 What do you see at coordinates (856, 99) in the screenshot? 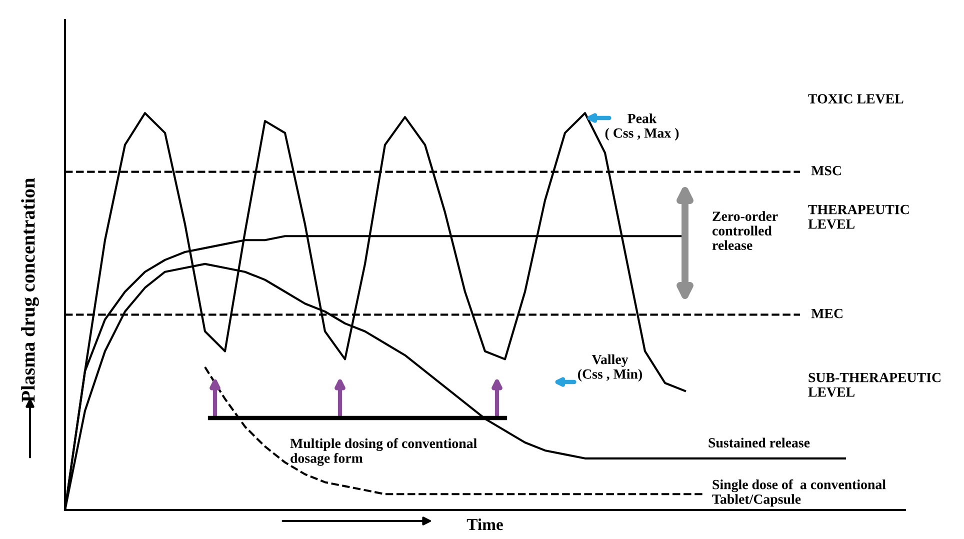
I see `text: TOXIC LEVEL` at bounding box center [856, 99].